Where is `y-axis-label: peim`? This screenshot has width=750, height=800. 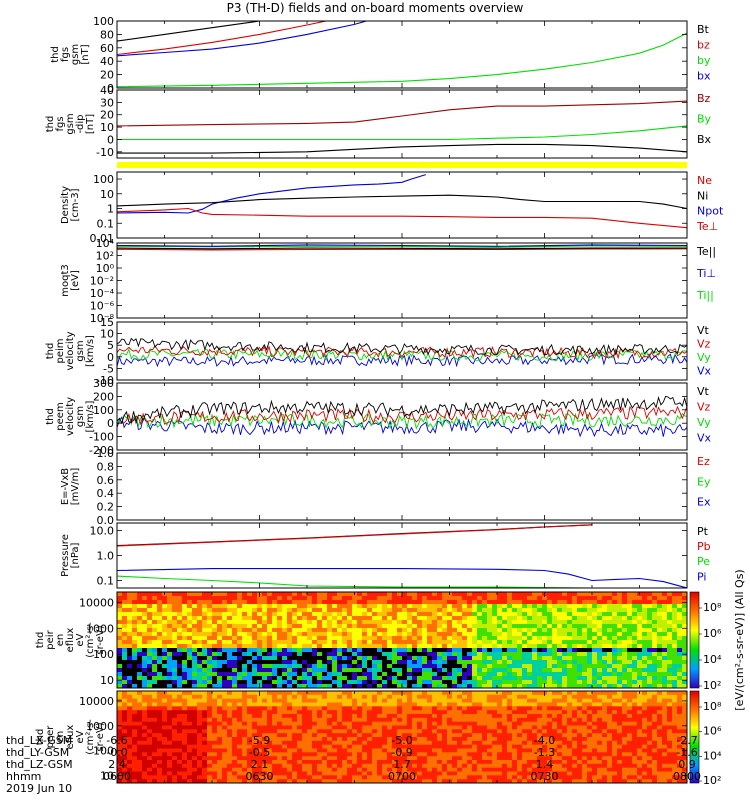
y-axis-label: peim is located at coordinates (60, 350).